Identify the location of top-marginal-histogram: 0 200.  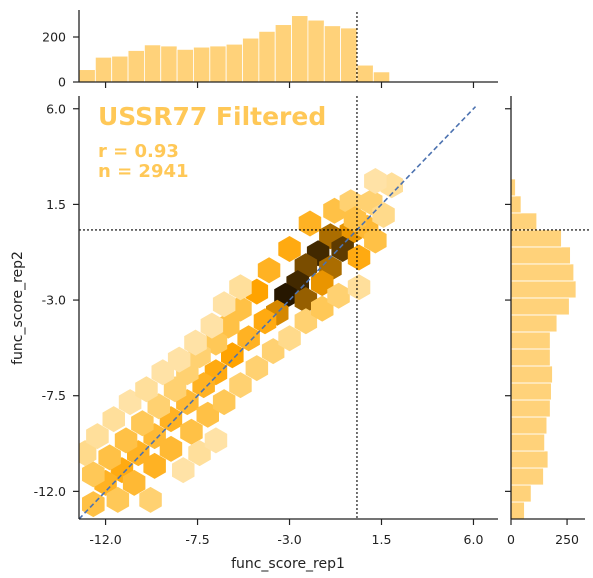
(270, 50).